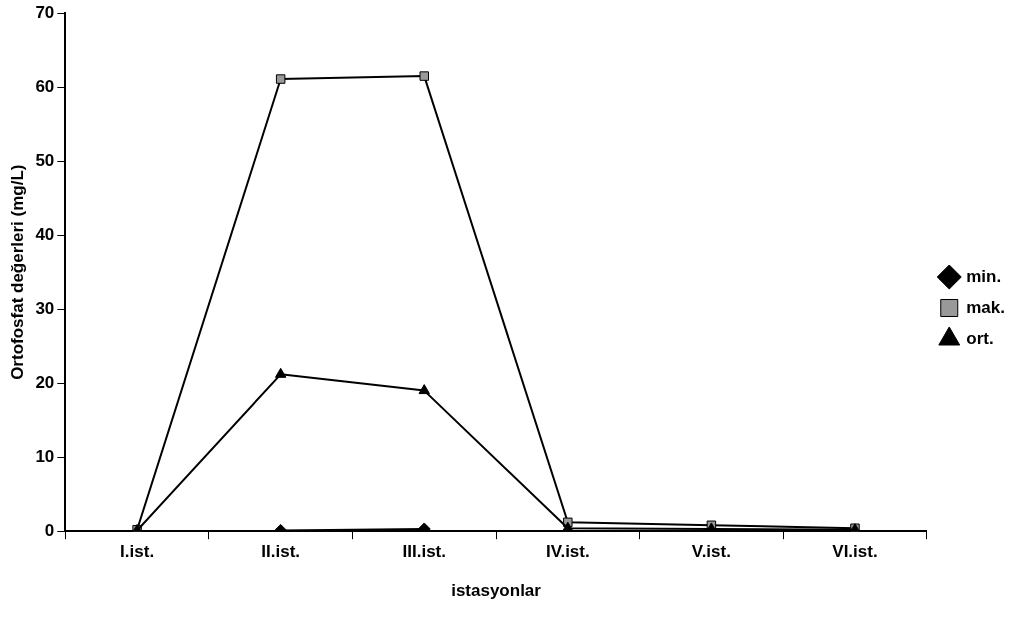 This screenshot has height=626, width=1019. I want to click on x-tick-label: I.ist., so click(137, 552).